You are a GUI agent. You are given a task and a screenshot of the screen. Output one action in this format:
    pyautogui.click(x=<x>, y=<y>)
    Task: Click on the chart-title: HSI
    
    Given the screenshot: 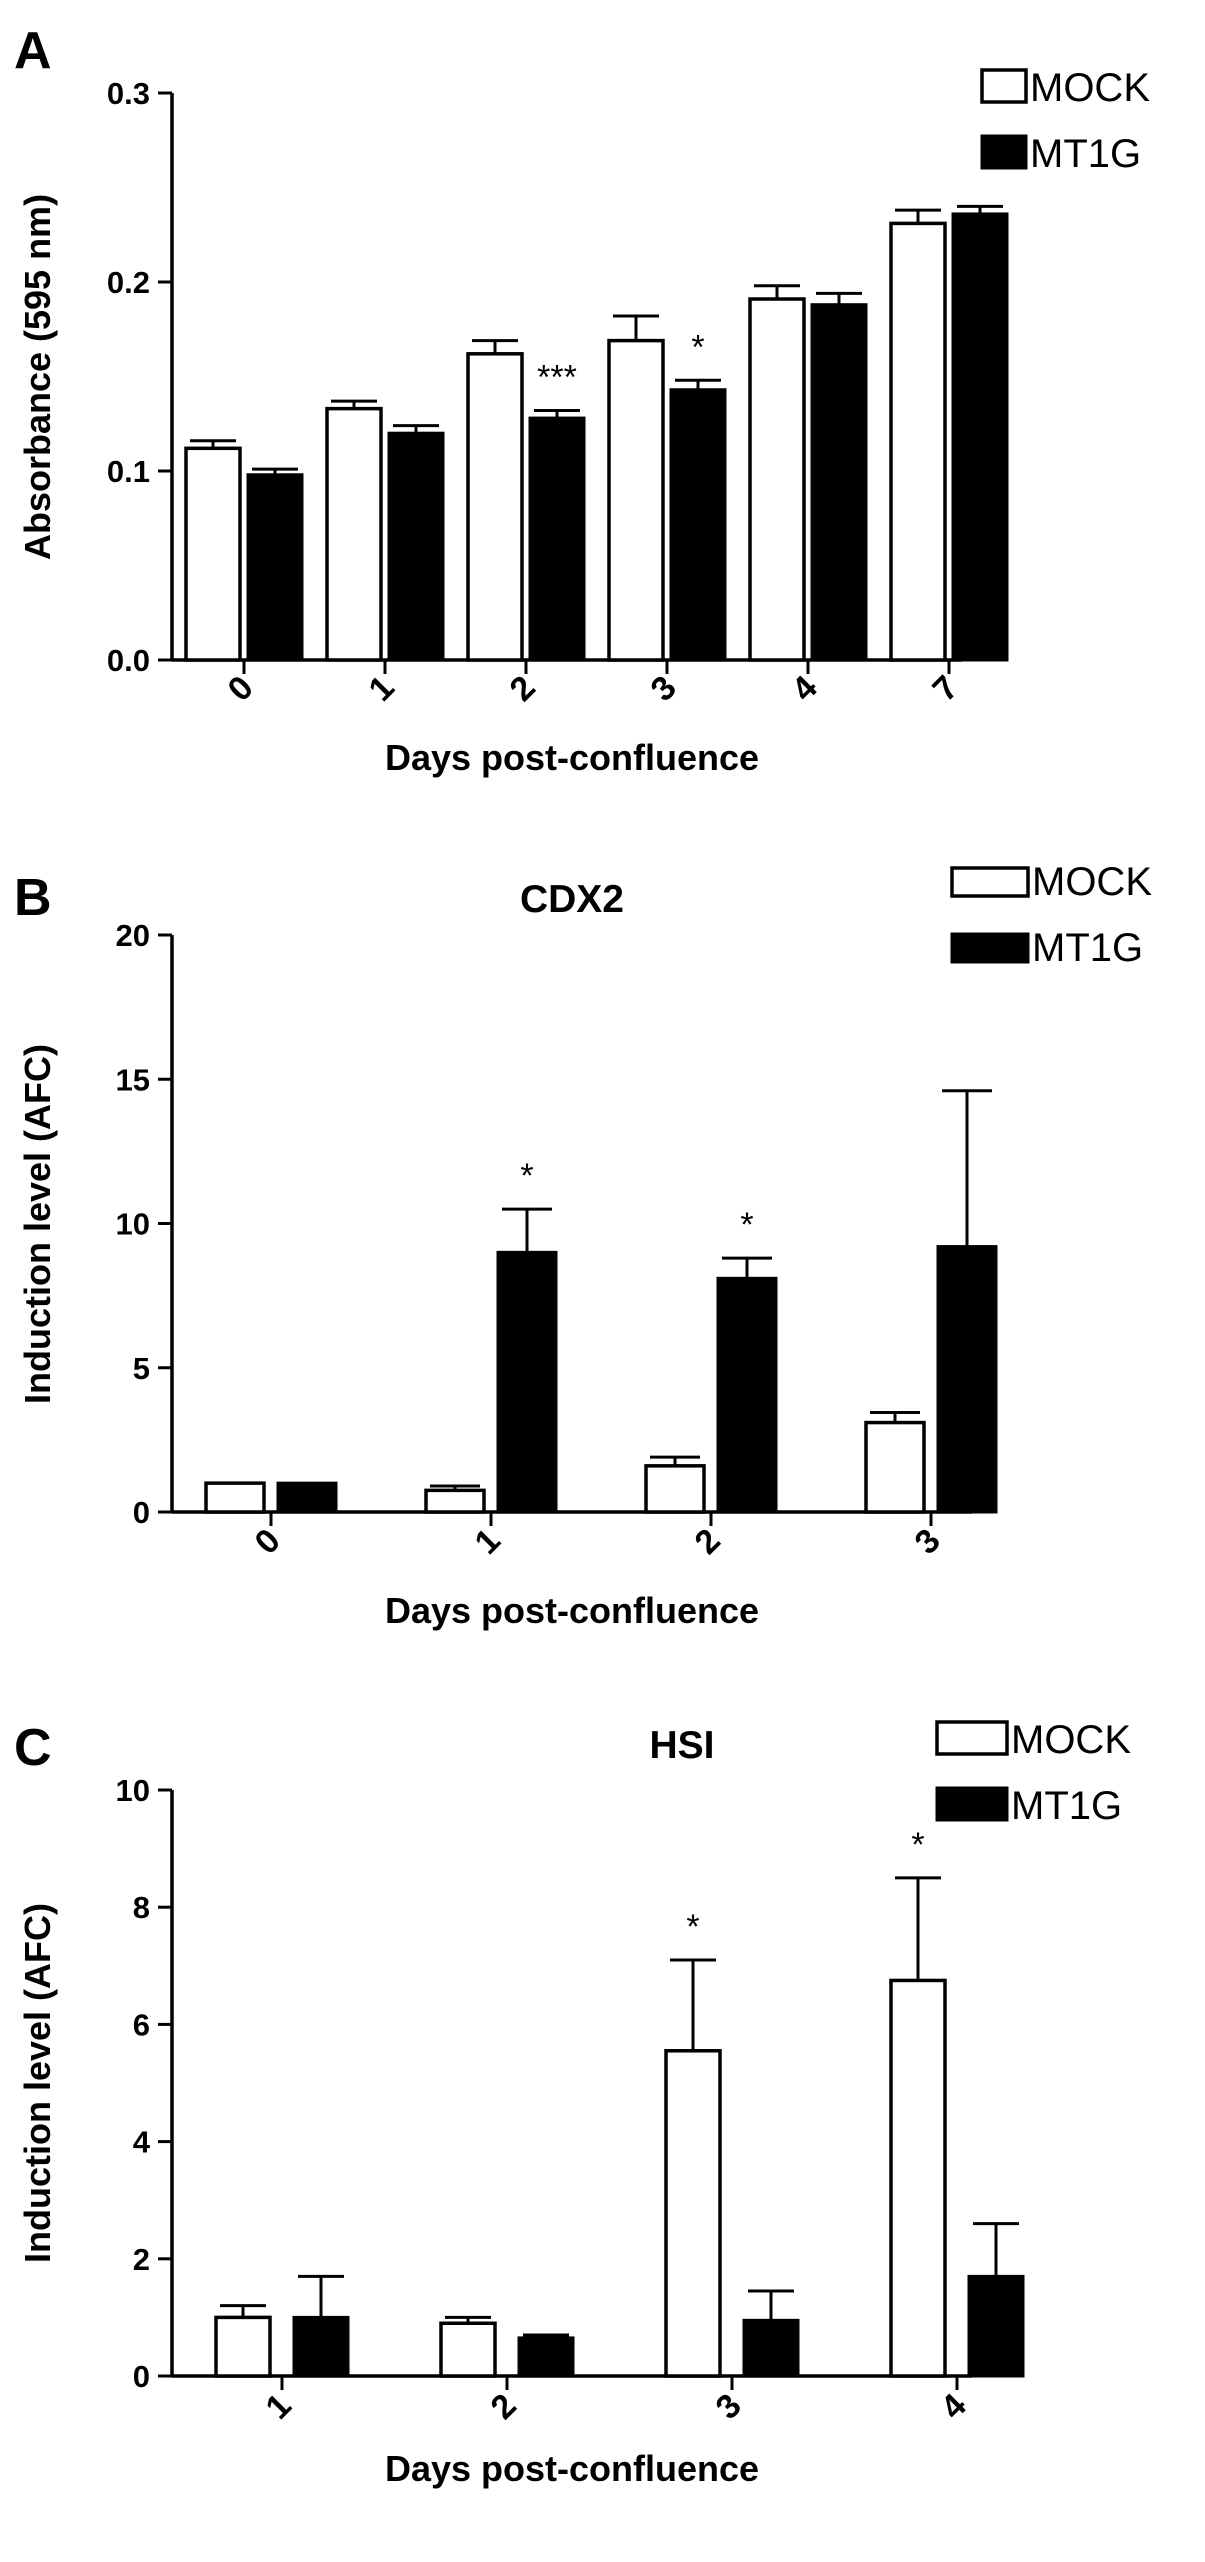 What is the action you would take?
    pyautogui.click(x=681, y=1745)
    